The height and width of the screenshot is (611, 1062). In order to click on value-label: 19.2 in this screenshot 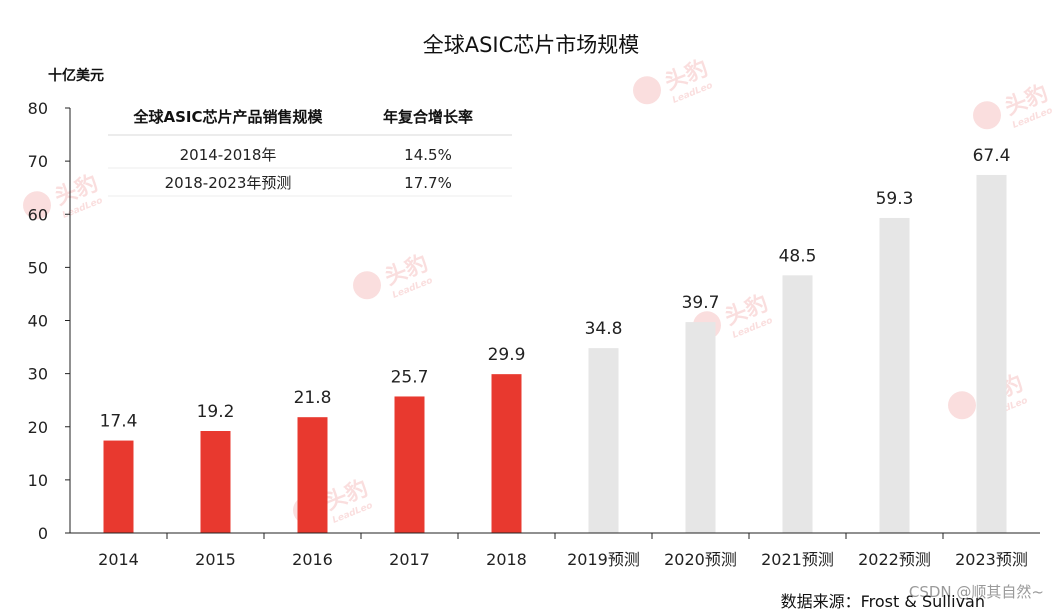, I will do `click(216, 412)`.